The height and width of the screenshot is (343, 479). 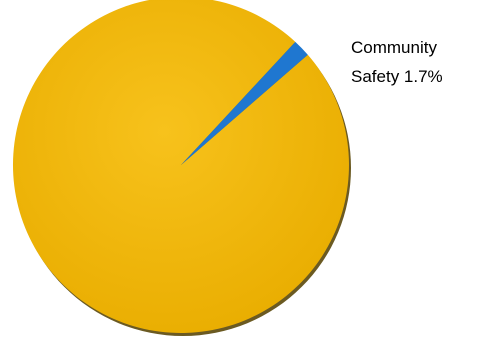 What do you see at coordinates (394, 47) in the screenshot?
I see `data-label-line-1: Community` at bounding box center [394, 47].